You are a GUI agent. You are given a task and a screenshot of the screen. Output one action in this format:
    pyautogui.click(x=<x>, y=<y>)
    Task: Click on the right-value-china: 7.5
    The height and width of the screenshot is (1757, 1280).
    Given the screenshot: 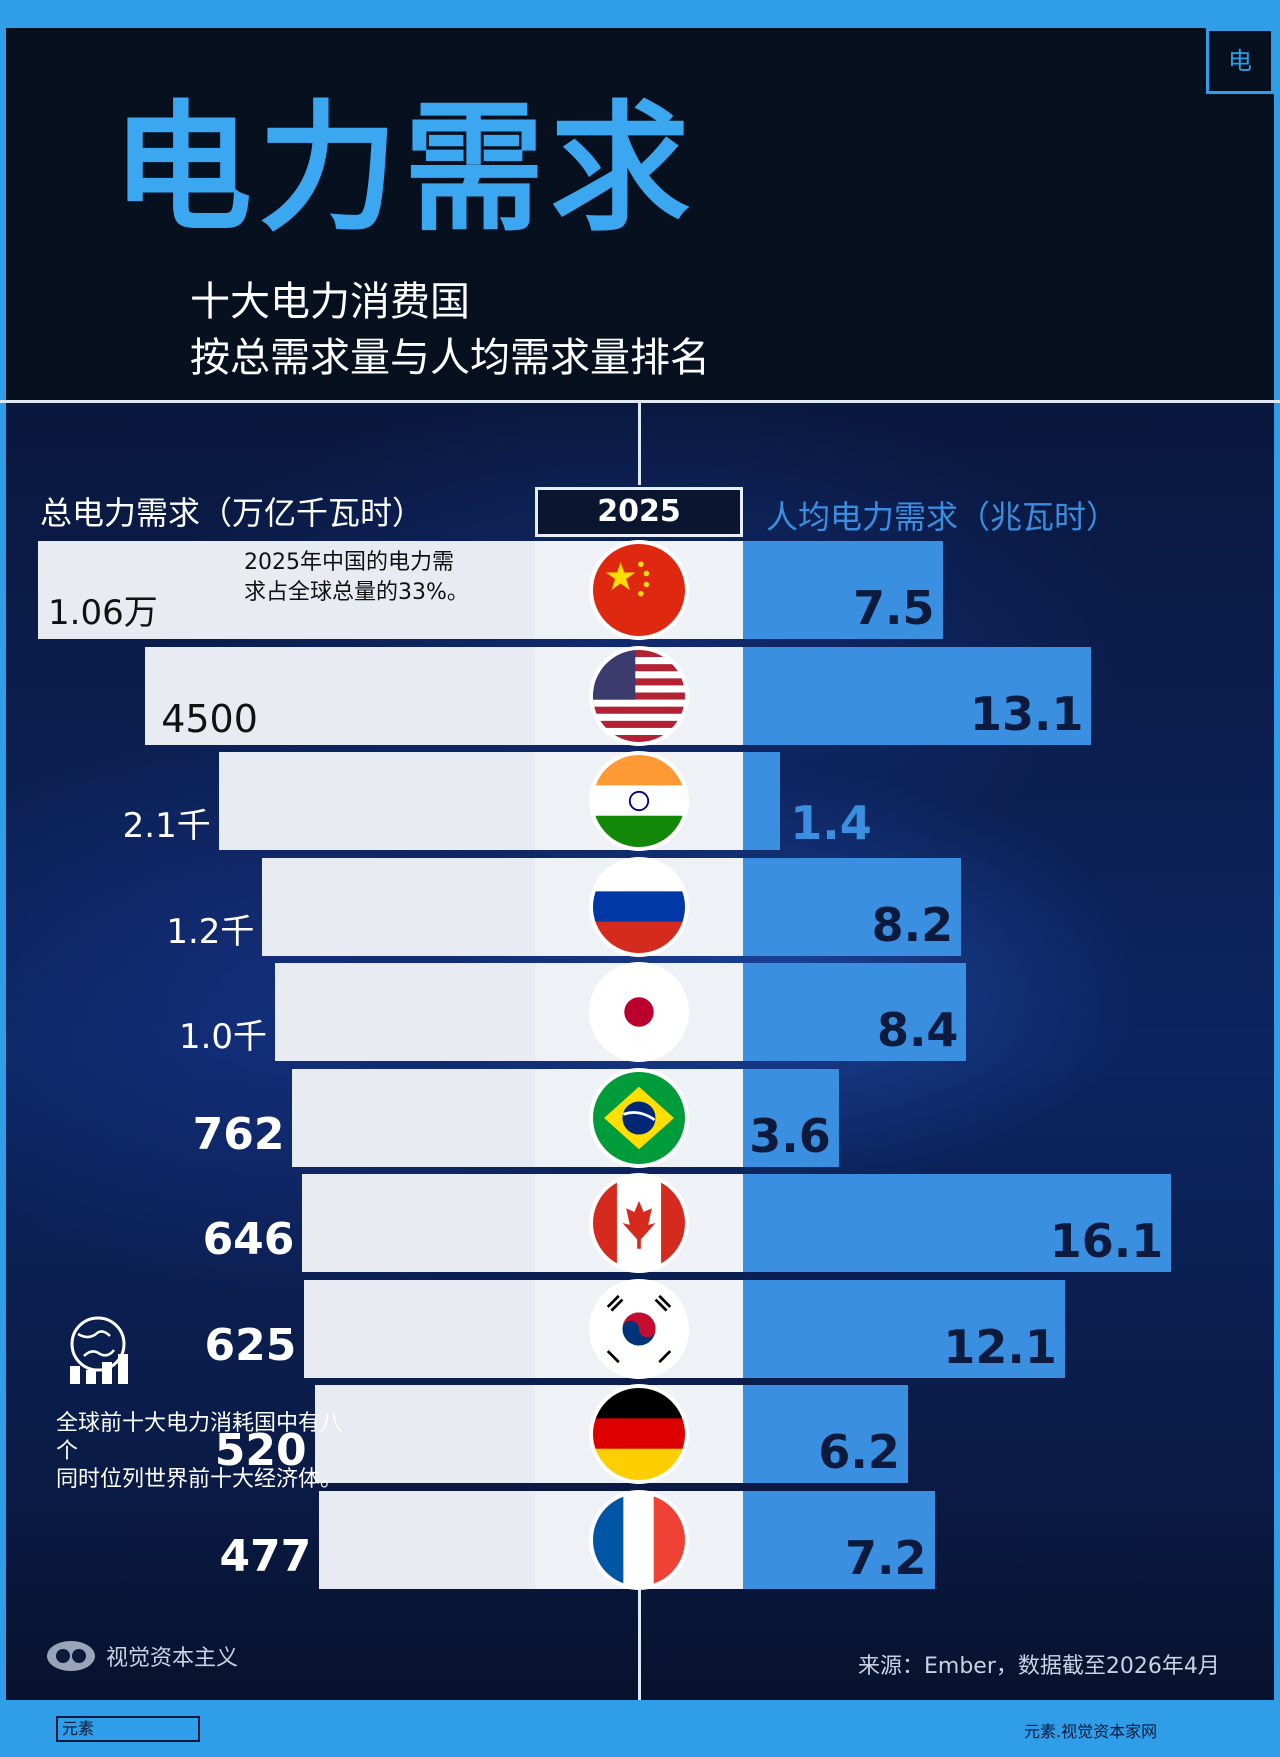 What is the action you would take?
    pyautogui.click(x=894, y=608)
    